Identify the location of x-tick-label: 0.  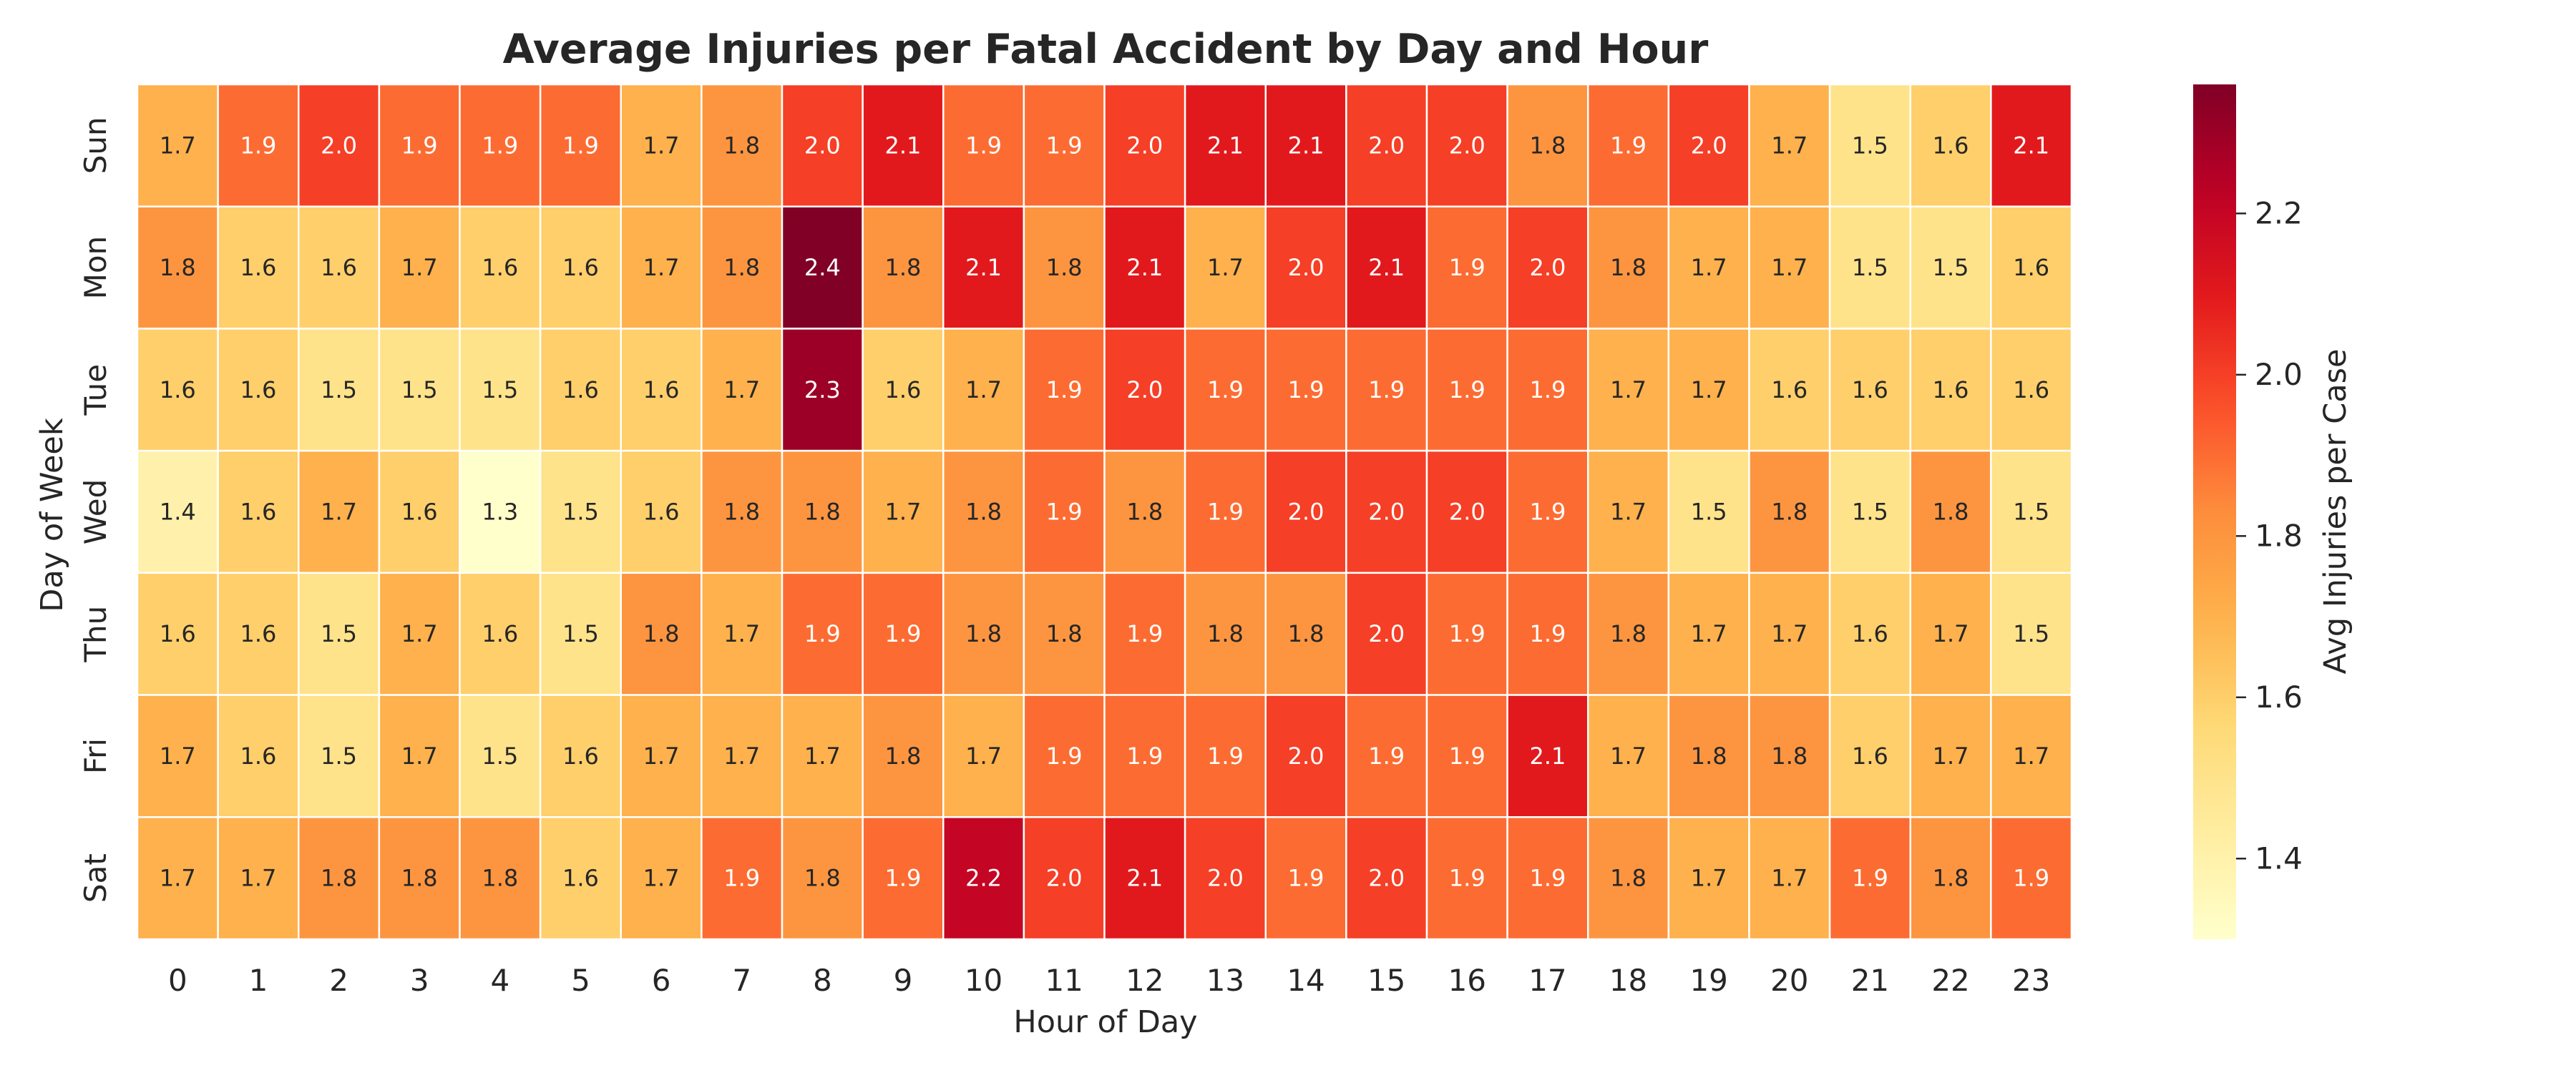
(177, 980).